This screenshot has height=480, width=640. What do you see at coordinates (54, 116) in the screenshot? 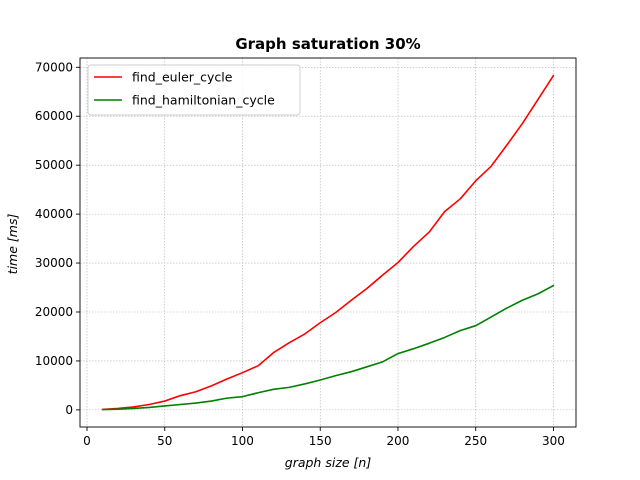
I see `y-tick-label: 60000` at bounding box center [54, 116].